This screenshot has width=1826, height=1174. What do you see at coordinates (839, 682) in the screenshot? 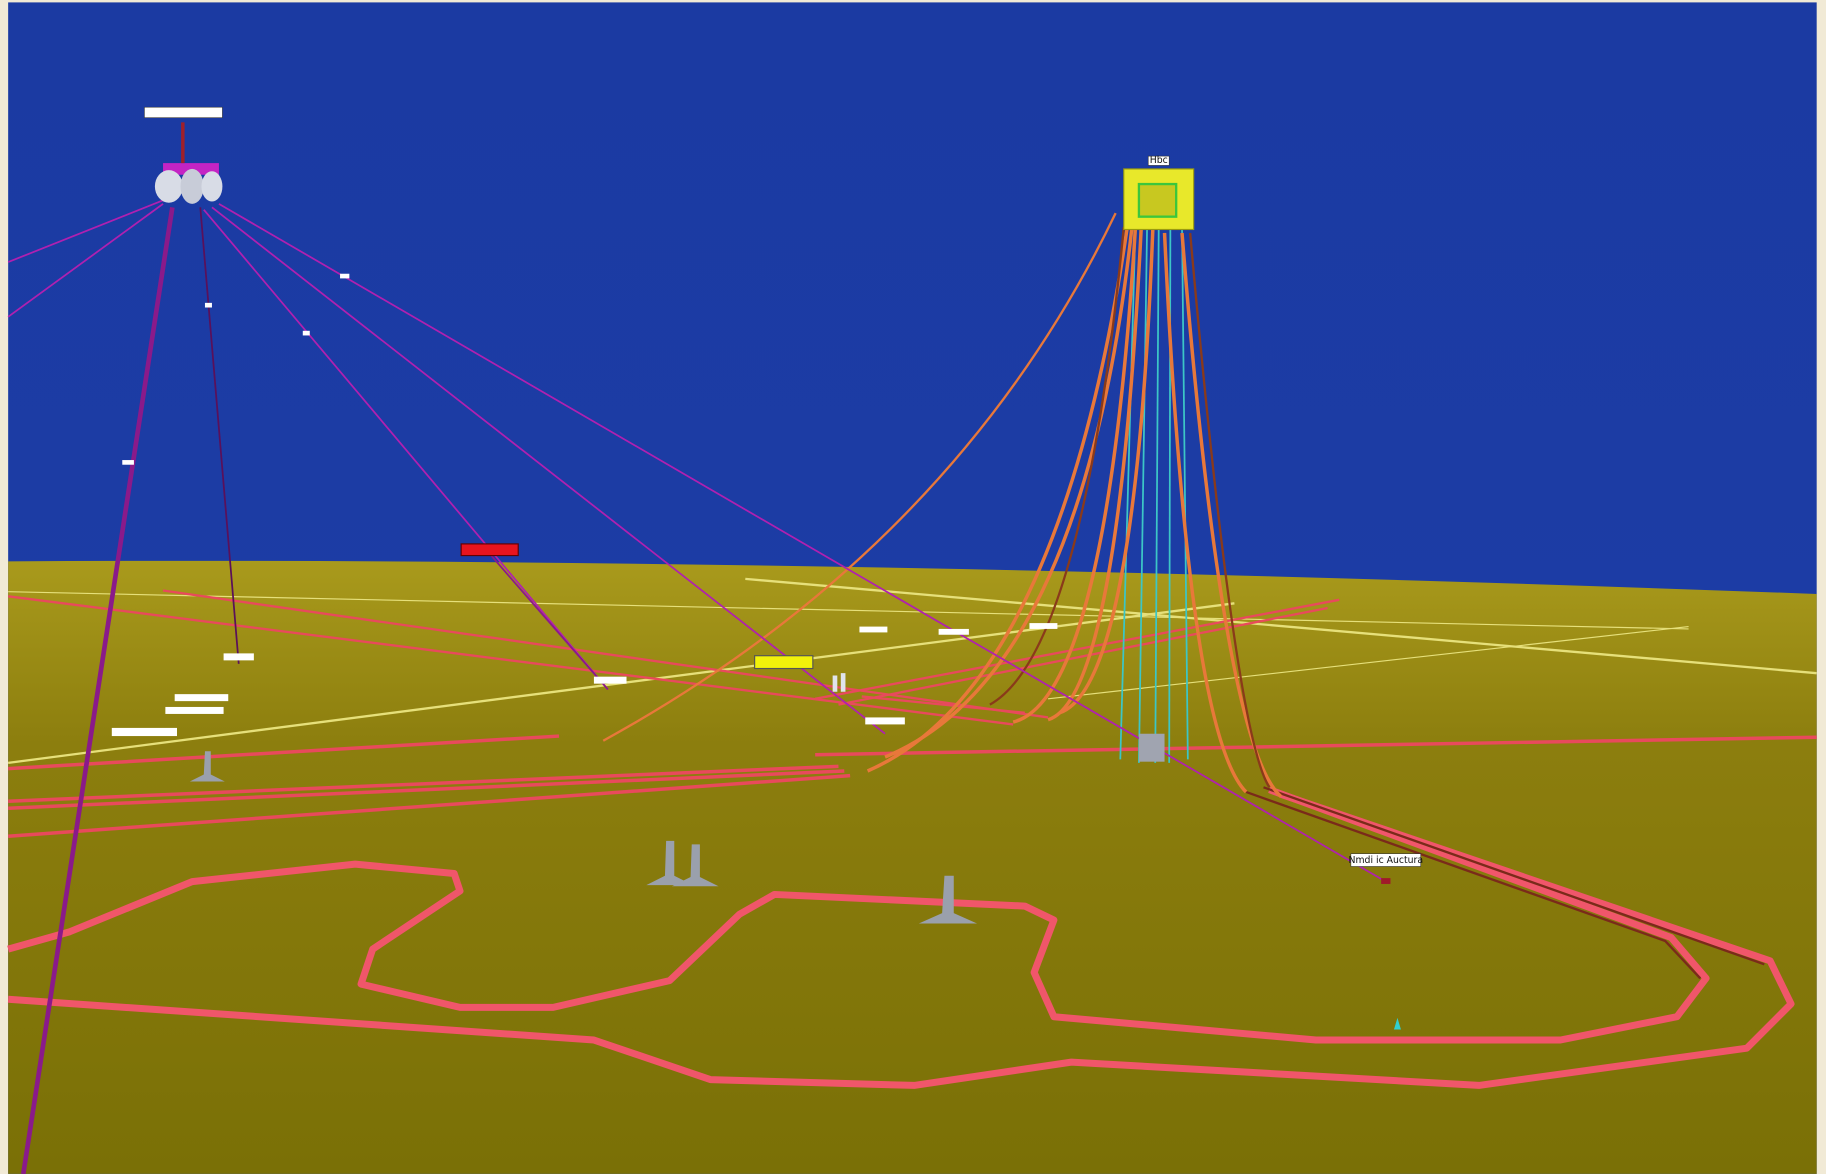
I see `manifold-small` at bounding box center [839, 682].